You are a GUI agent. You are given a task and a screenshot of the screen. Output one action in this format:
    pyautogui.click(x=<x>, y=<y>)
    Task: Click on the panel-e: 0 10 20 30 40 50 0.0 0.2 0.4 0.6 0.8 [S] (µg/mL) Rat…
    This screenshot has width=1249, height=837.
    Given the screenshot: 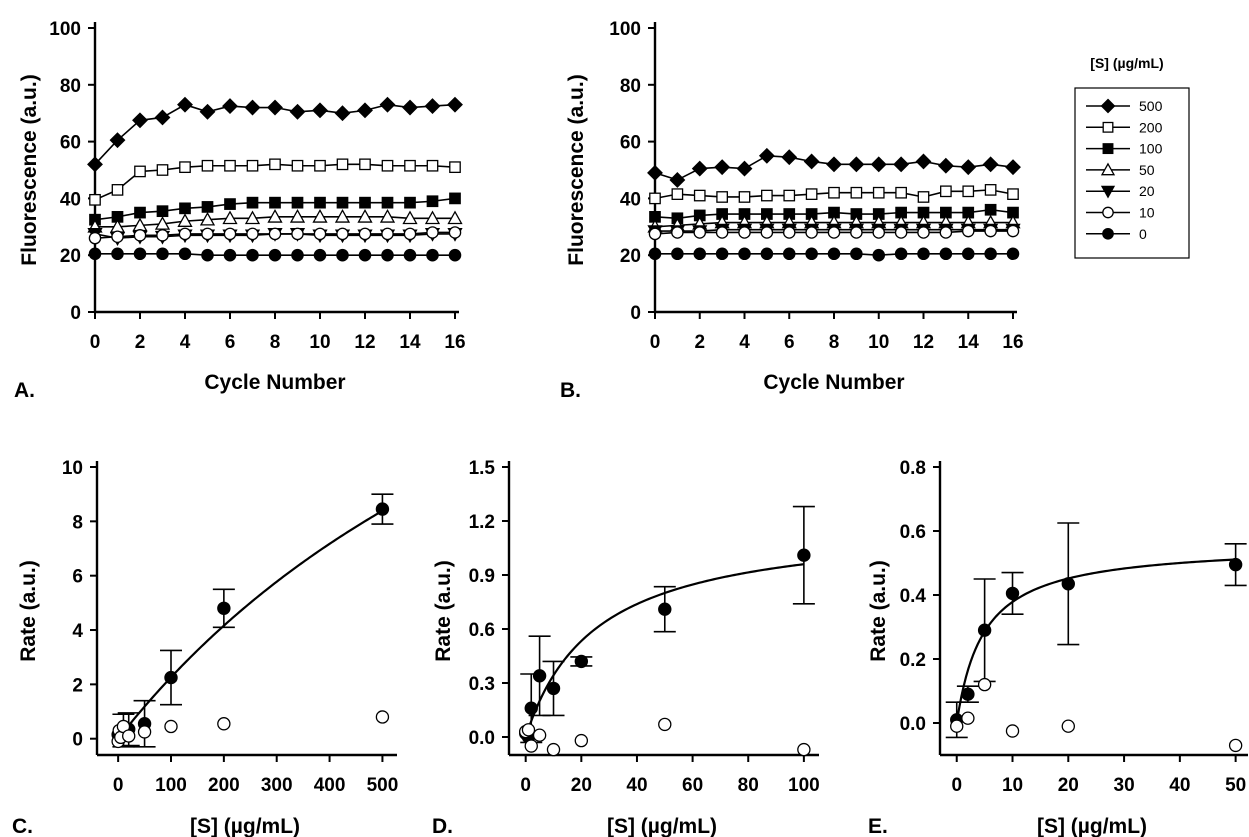 What is the action you would take?
    pyautogui.click(x=1057, y=647)
    